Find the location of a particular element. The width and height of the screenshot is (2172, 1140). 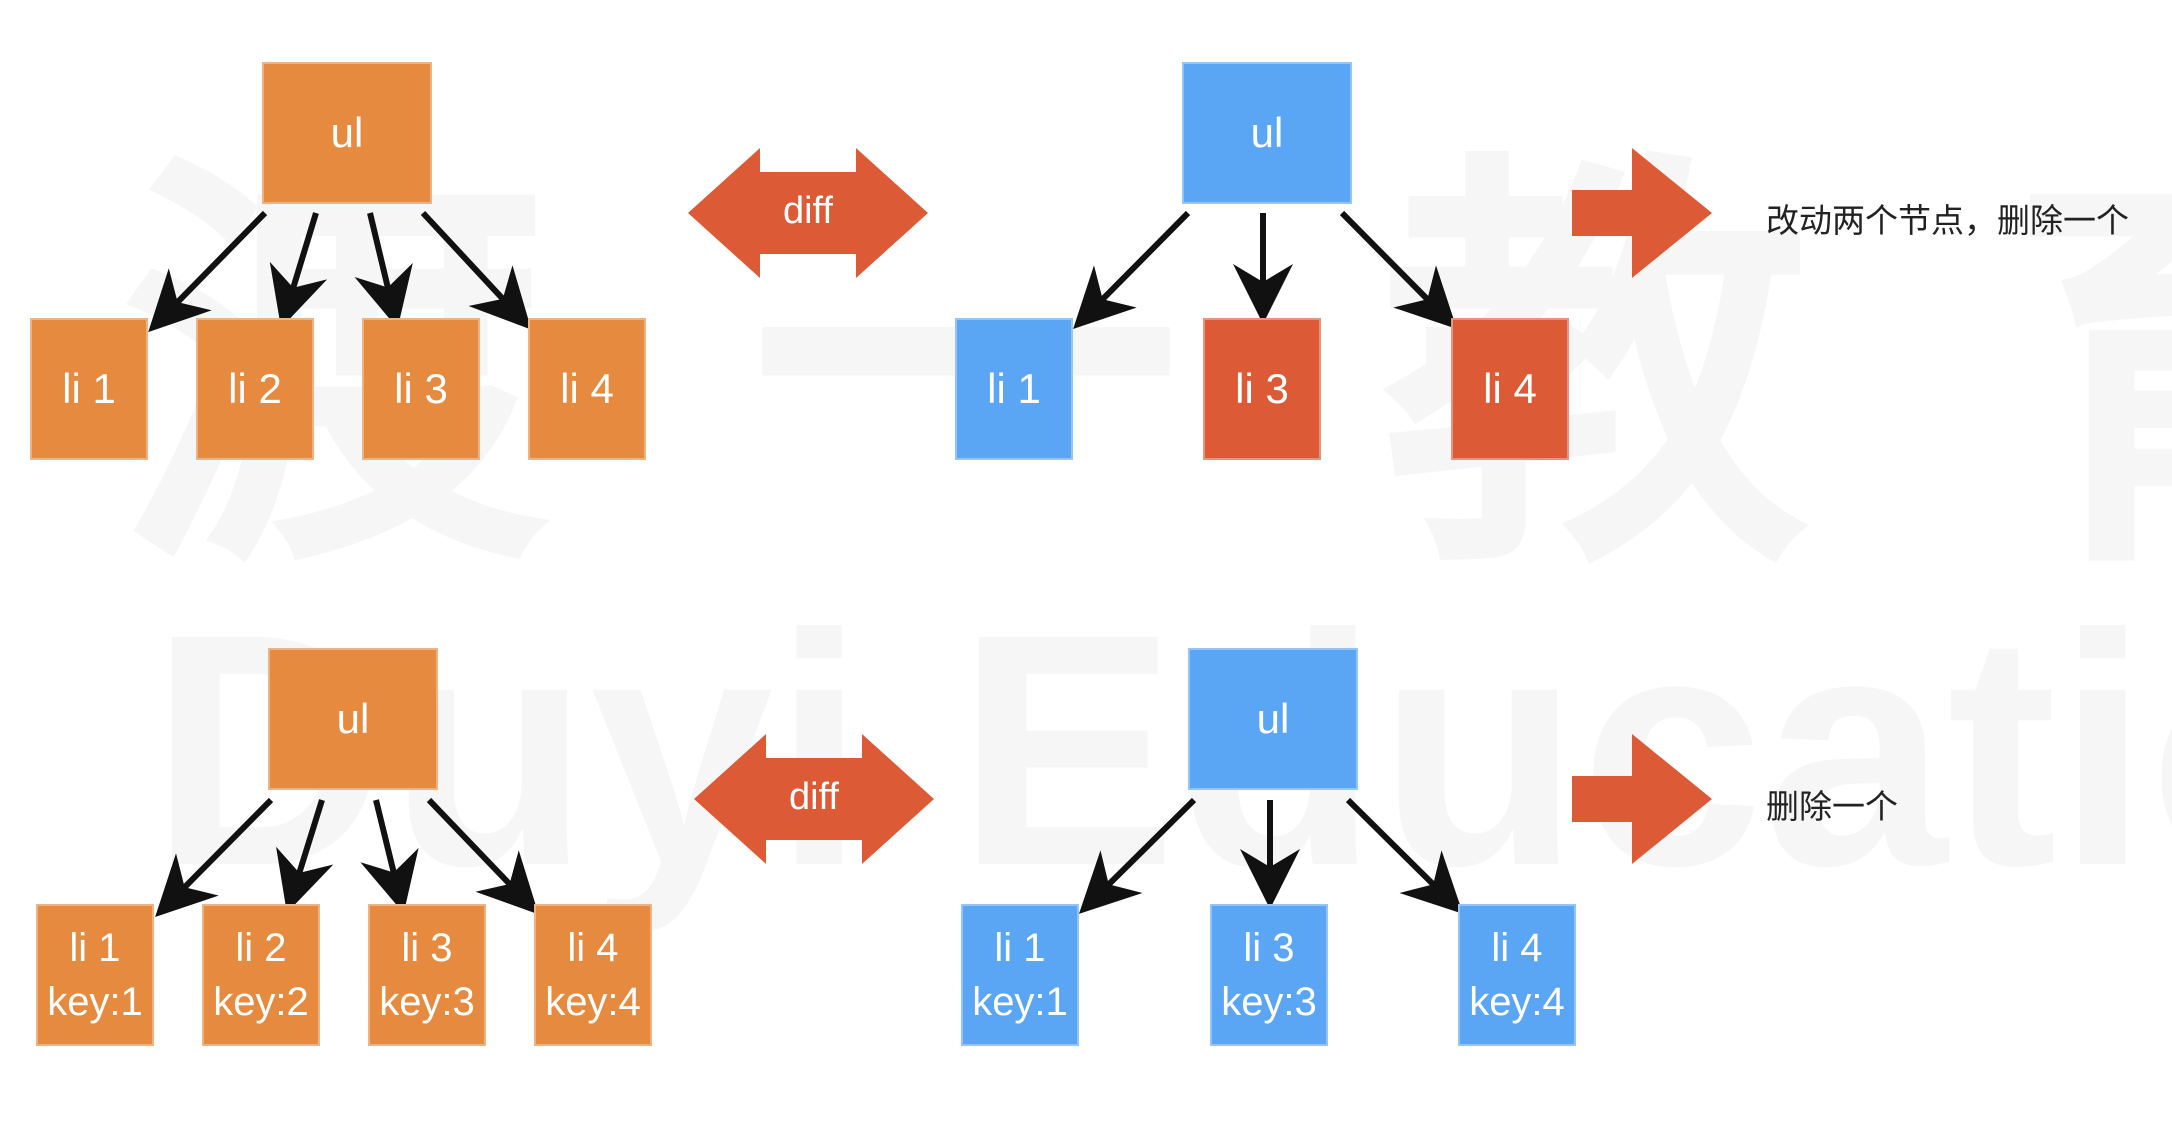

row1-right-li-node-changed: li 3 is located at coordinates (1262, 389).